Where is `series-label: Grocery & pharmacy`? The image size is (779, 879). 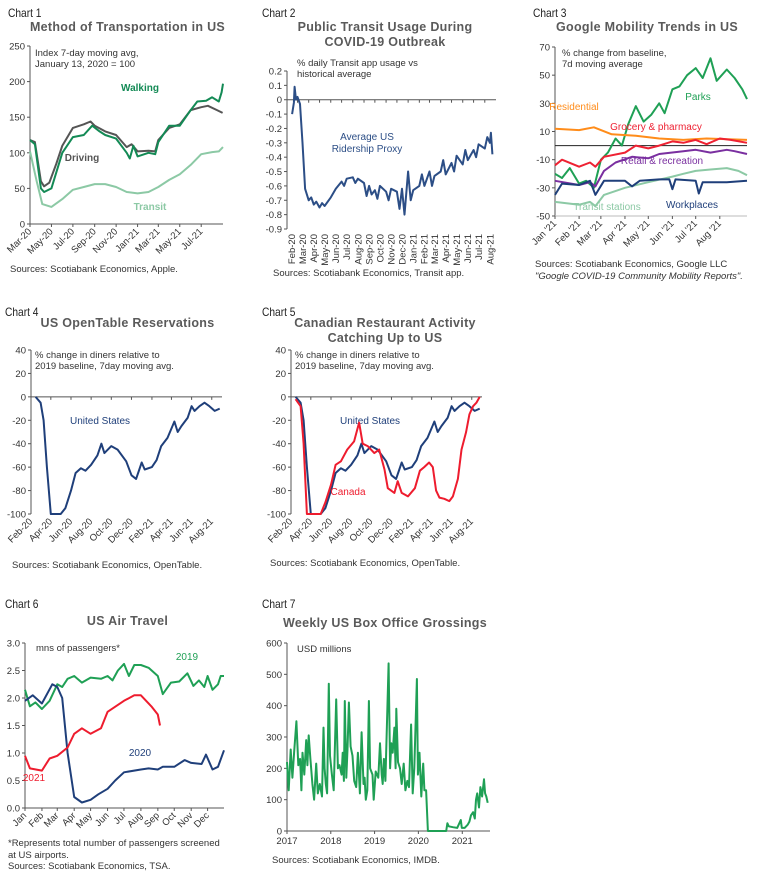
series-label: Grocery & pharmacy is located at coordinates (656, 127).